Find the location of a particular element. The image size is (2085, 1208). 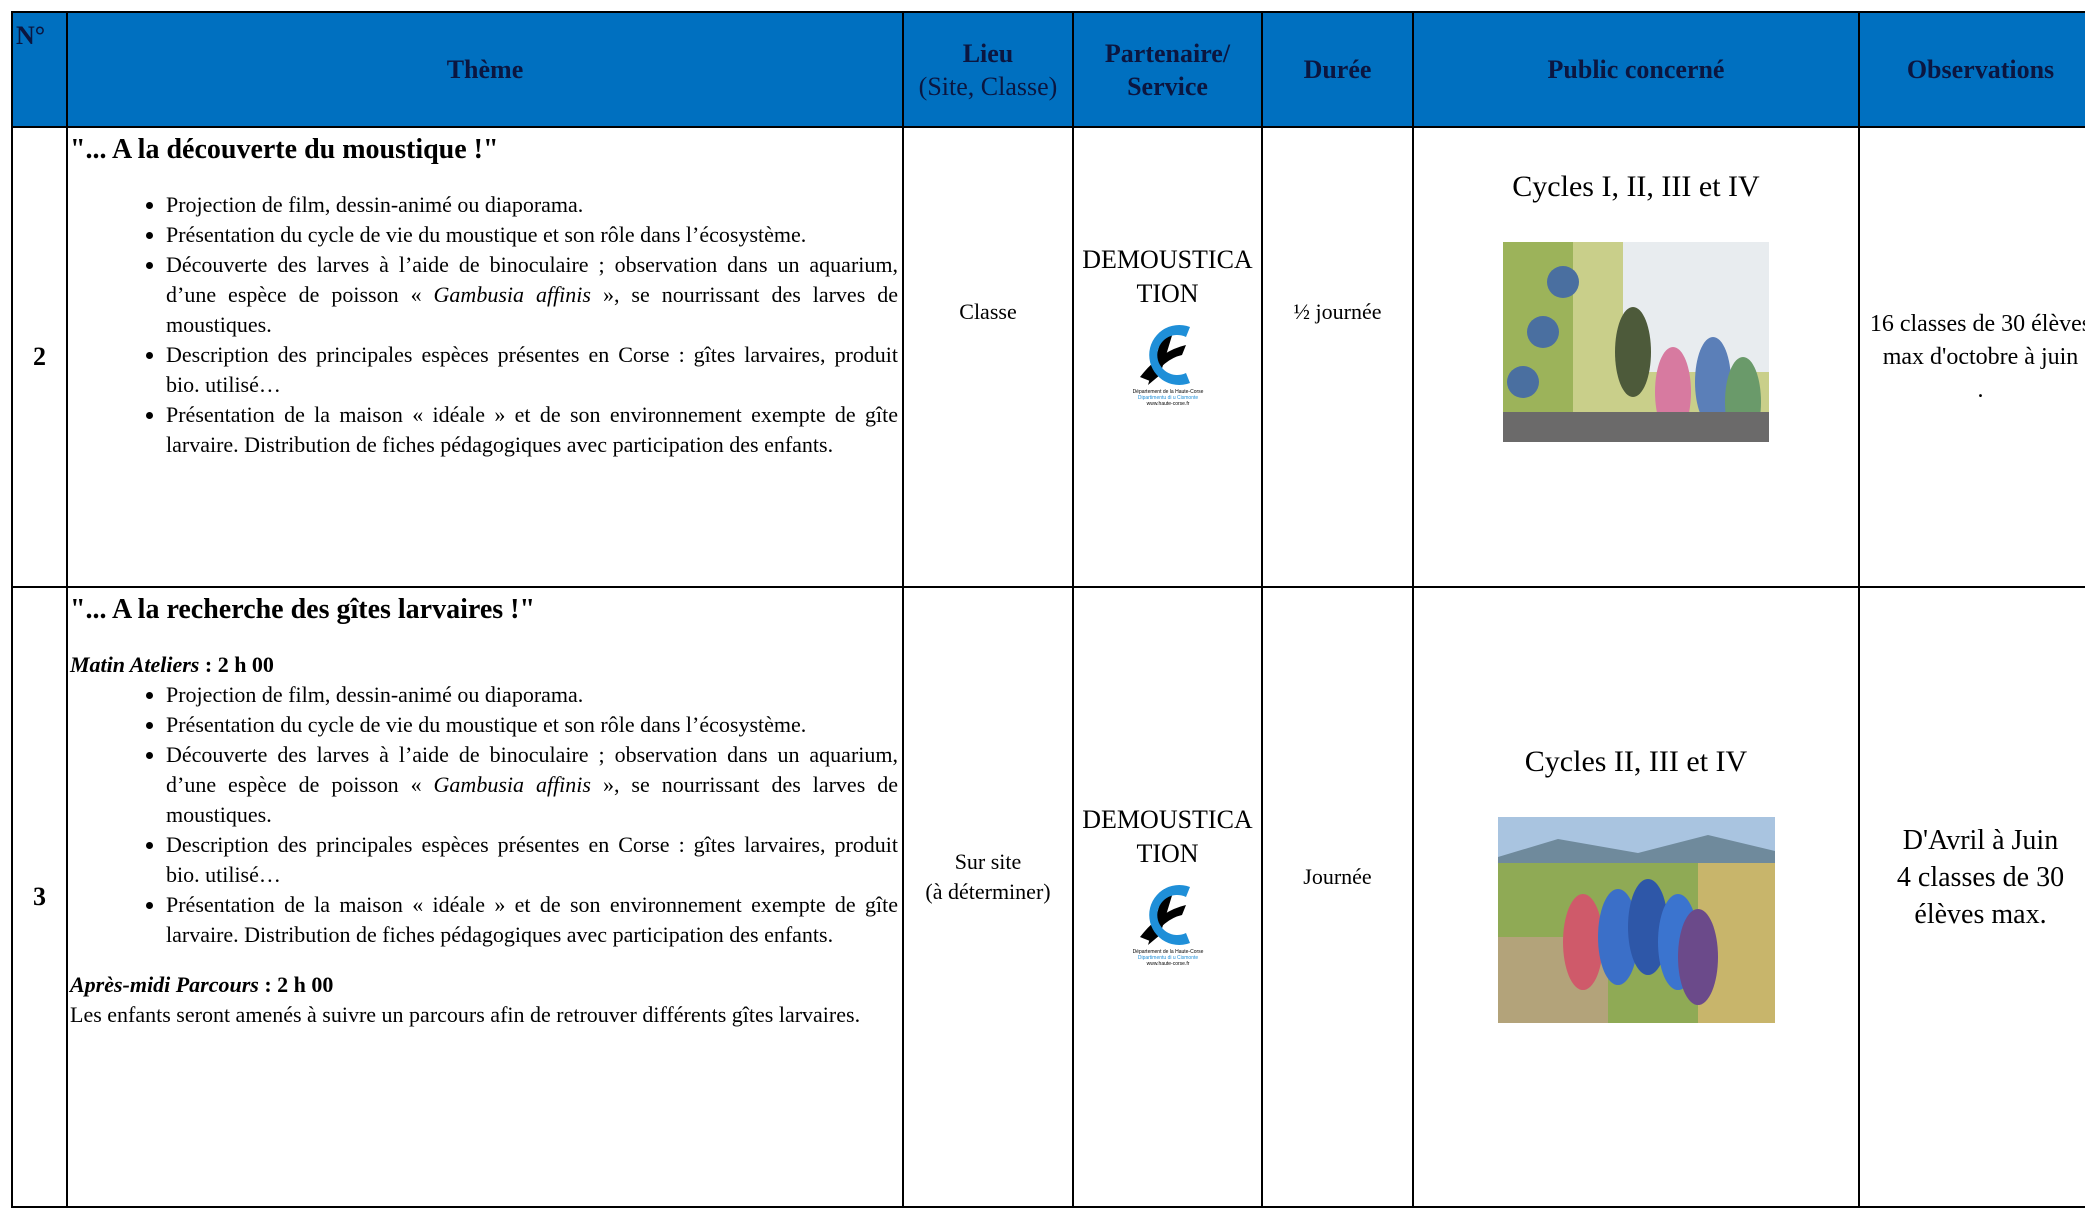

header-cell: Lieu (Site, Classe) is located at coordinates (988, 69).